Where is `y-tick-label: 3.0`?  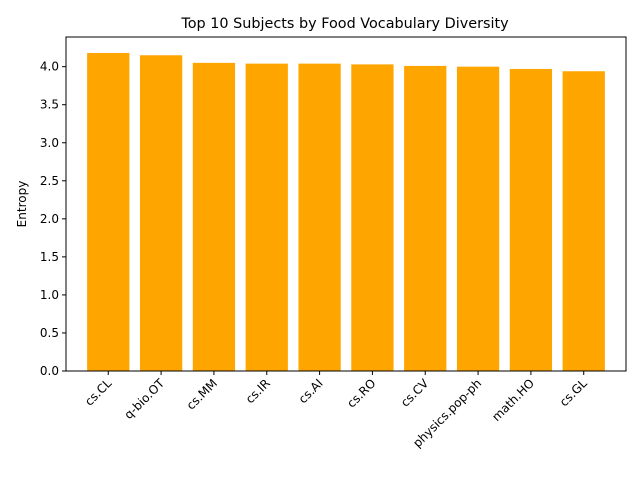
y-tick-label: 3.0 is located at coordinates (49, 143).